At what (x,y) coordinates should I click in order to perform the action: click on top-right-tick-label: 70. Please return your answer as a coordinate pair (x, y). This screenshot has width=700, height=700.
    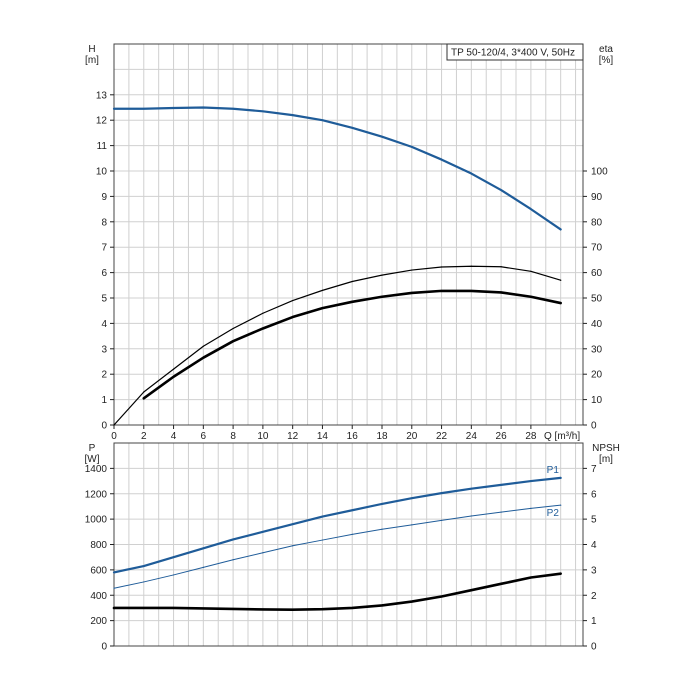
    Looking at the image, I should click on (597, 248).